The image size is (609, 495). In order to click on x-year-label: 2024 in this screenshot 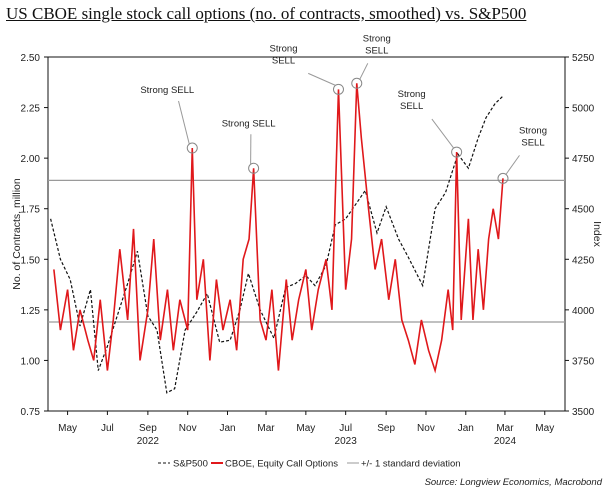, I will do `click(505, 441)`.